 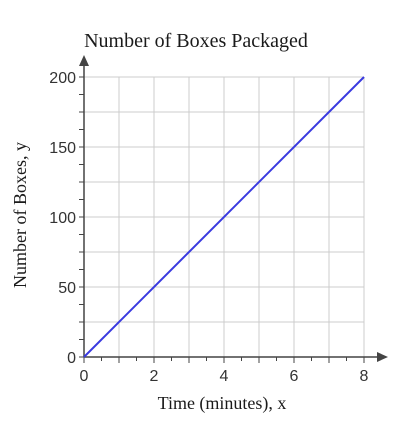 I want to click on x-tick-label: 2, so click(x=154, y=376).